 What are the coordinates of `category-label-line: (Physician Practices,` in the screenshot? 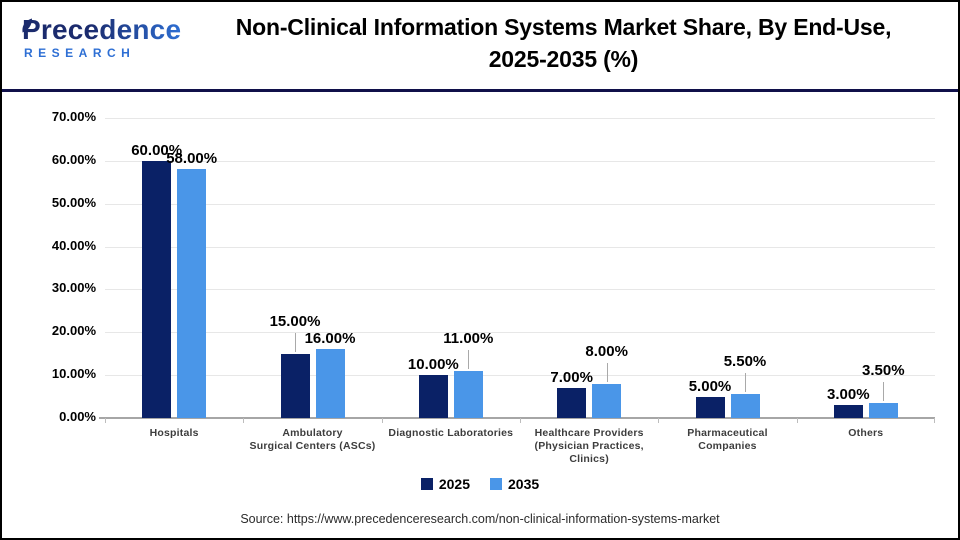 It's located at (589, 446).